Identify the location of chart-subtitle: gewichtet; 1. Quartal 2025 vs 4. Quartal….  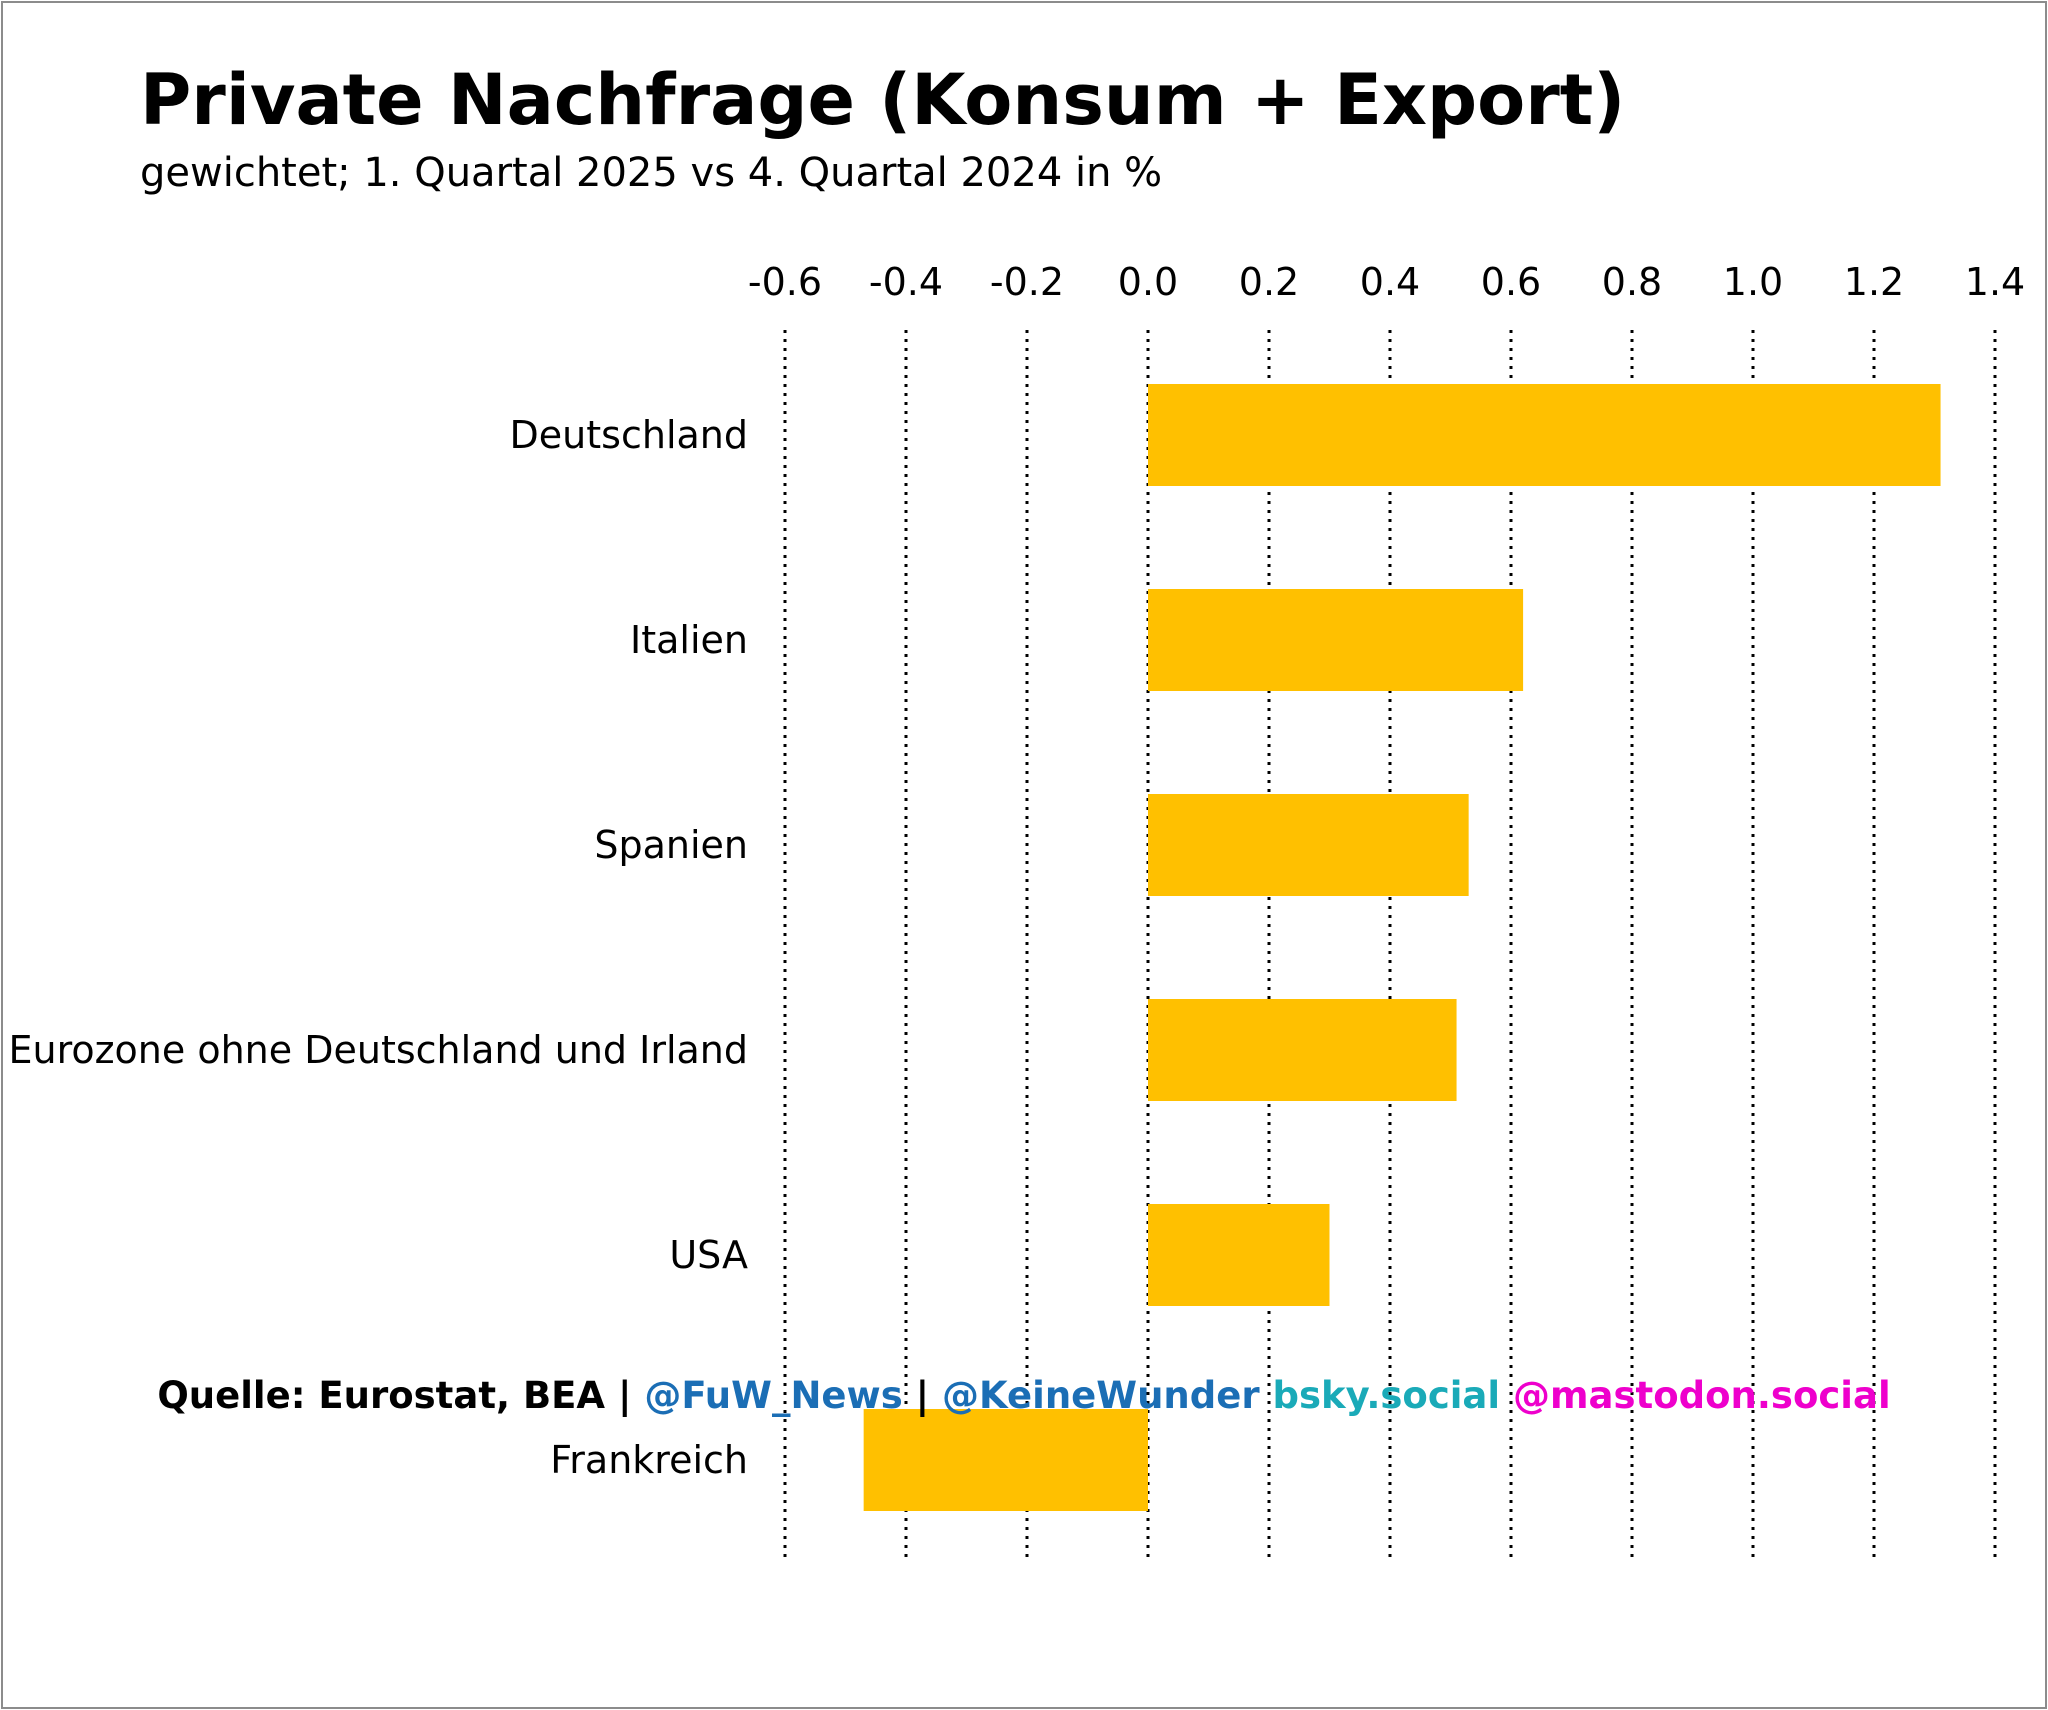
(651, 173).